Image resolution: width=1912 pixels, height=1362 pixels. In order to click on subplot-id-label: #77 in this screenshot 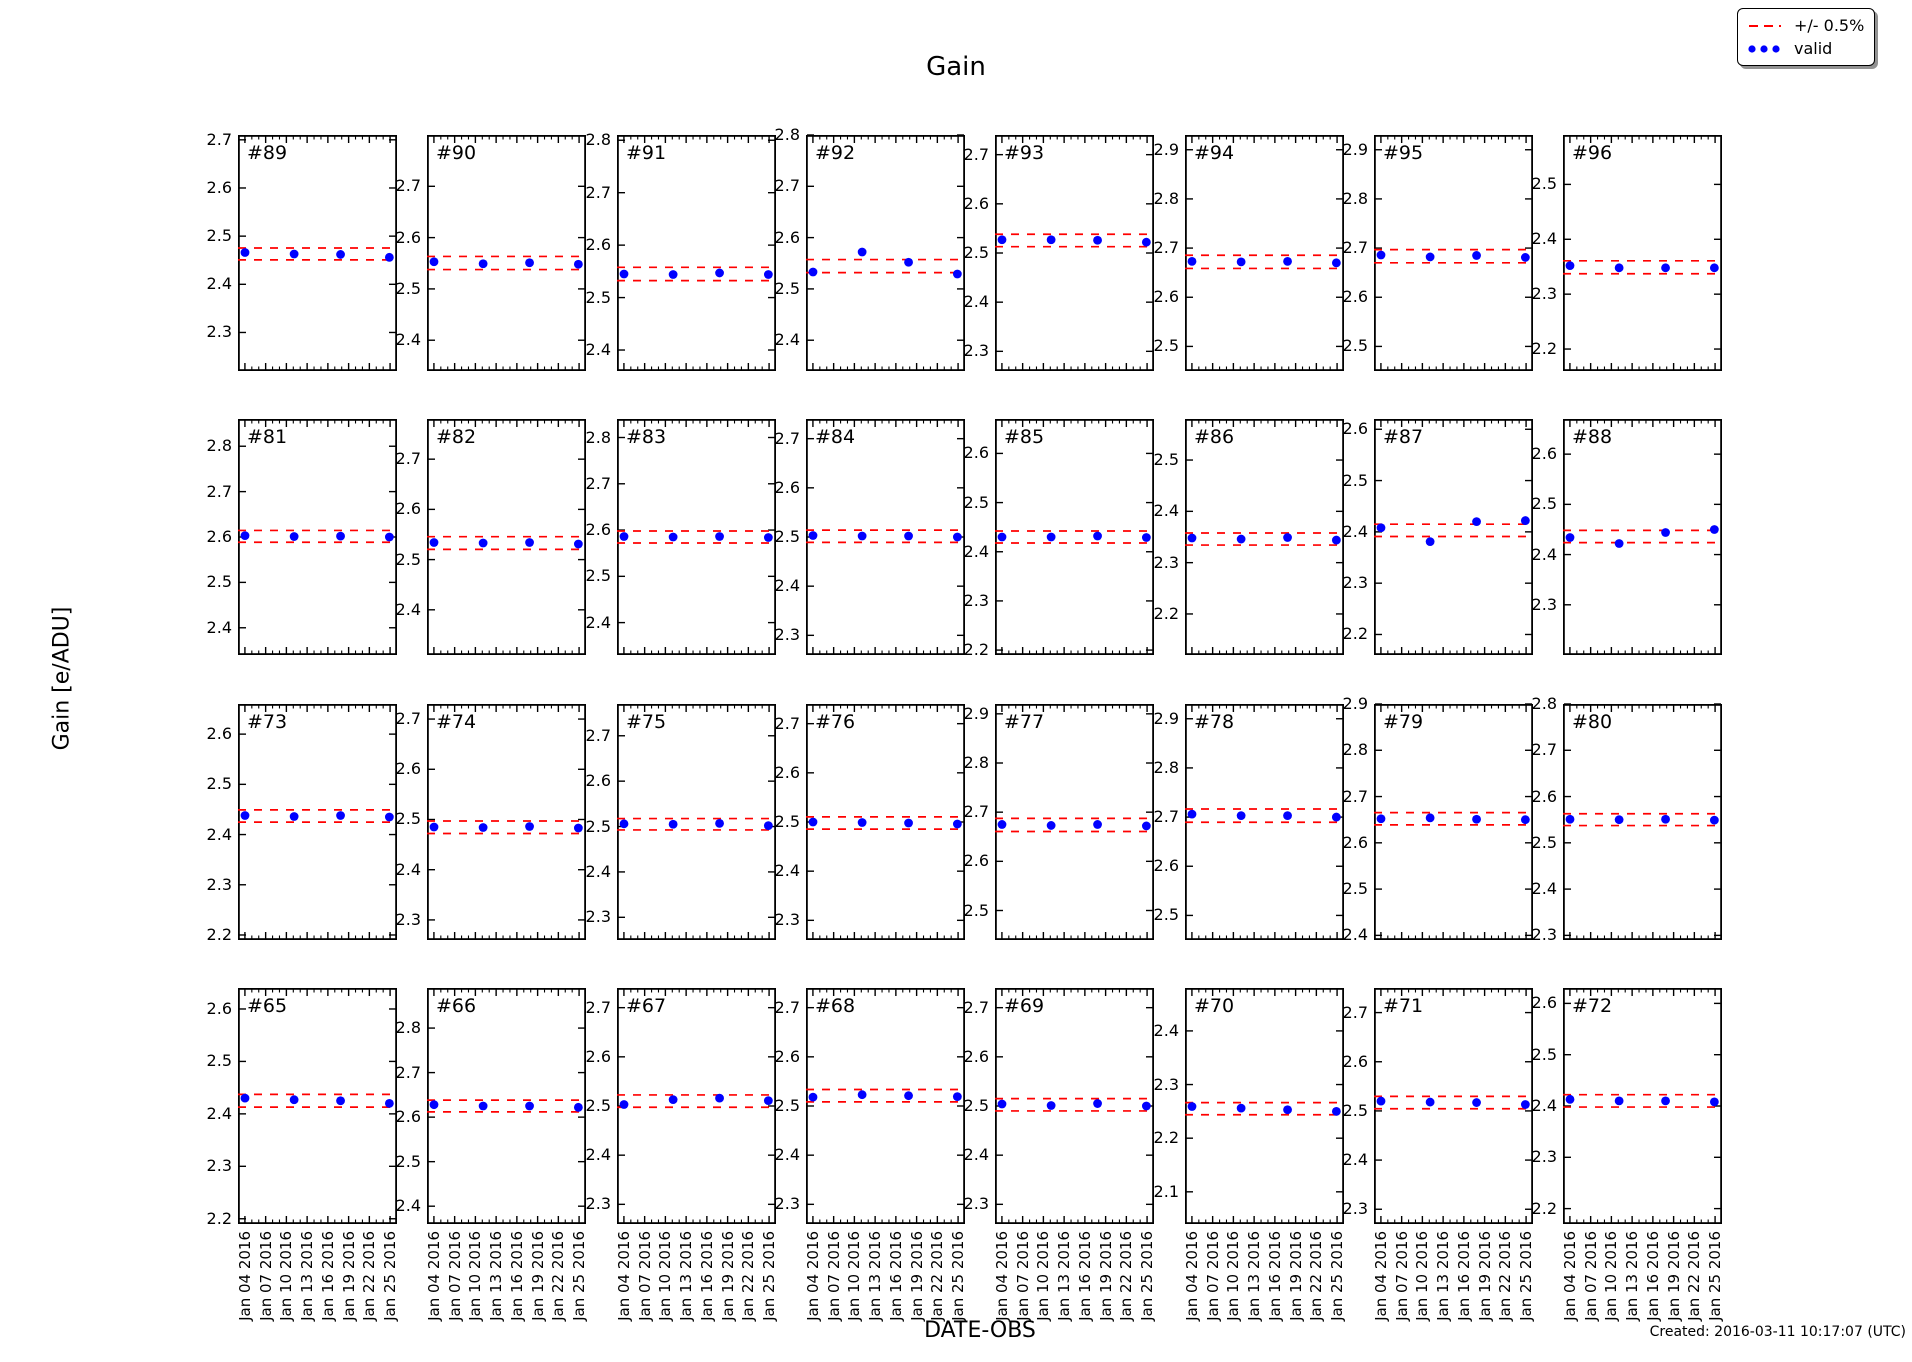, I will do `click(1024, 722)`.